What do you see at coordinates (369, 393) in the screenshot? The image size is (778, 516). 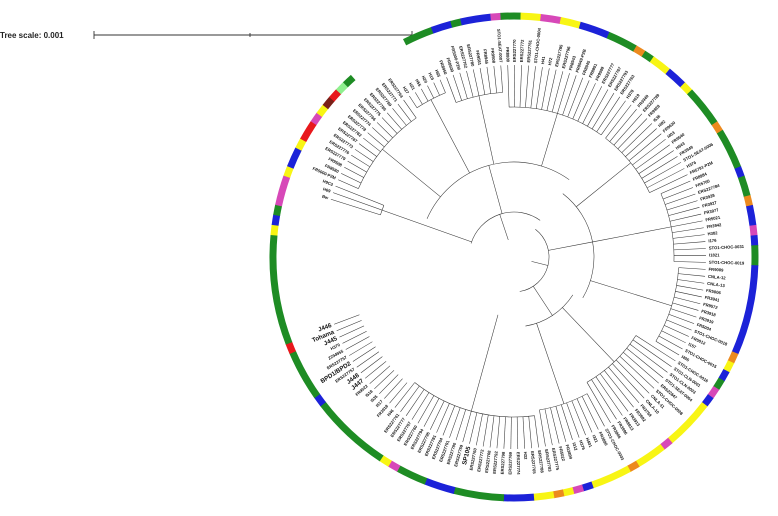 I see `leaf-label: I518` at bounding box center [369, 393].